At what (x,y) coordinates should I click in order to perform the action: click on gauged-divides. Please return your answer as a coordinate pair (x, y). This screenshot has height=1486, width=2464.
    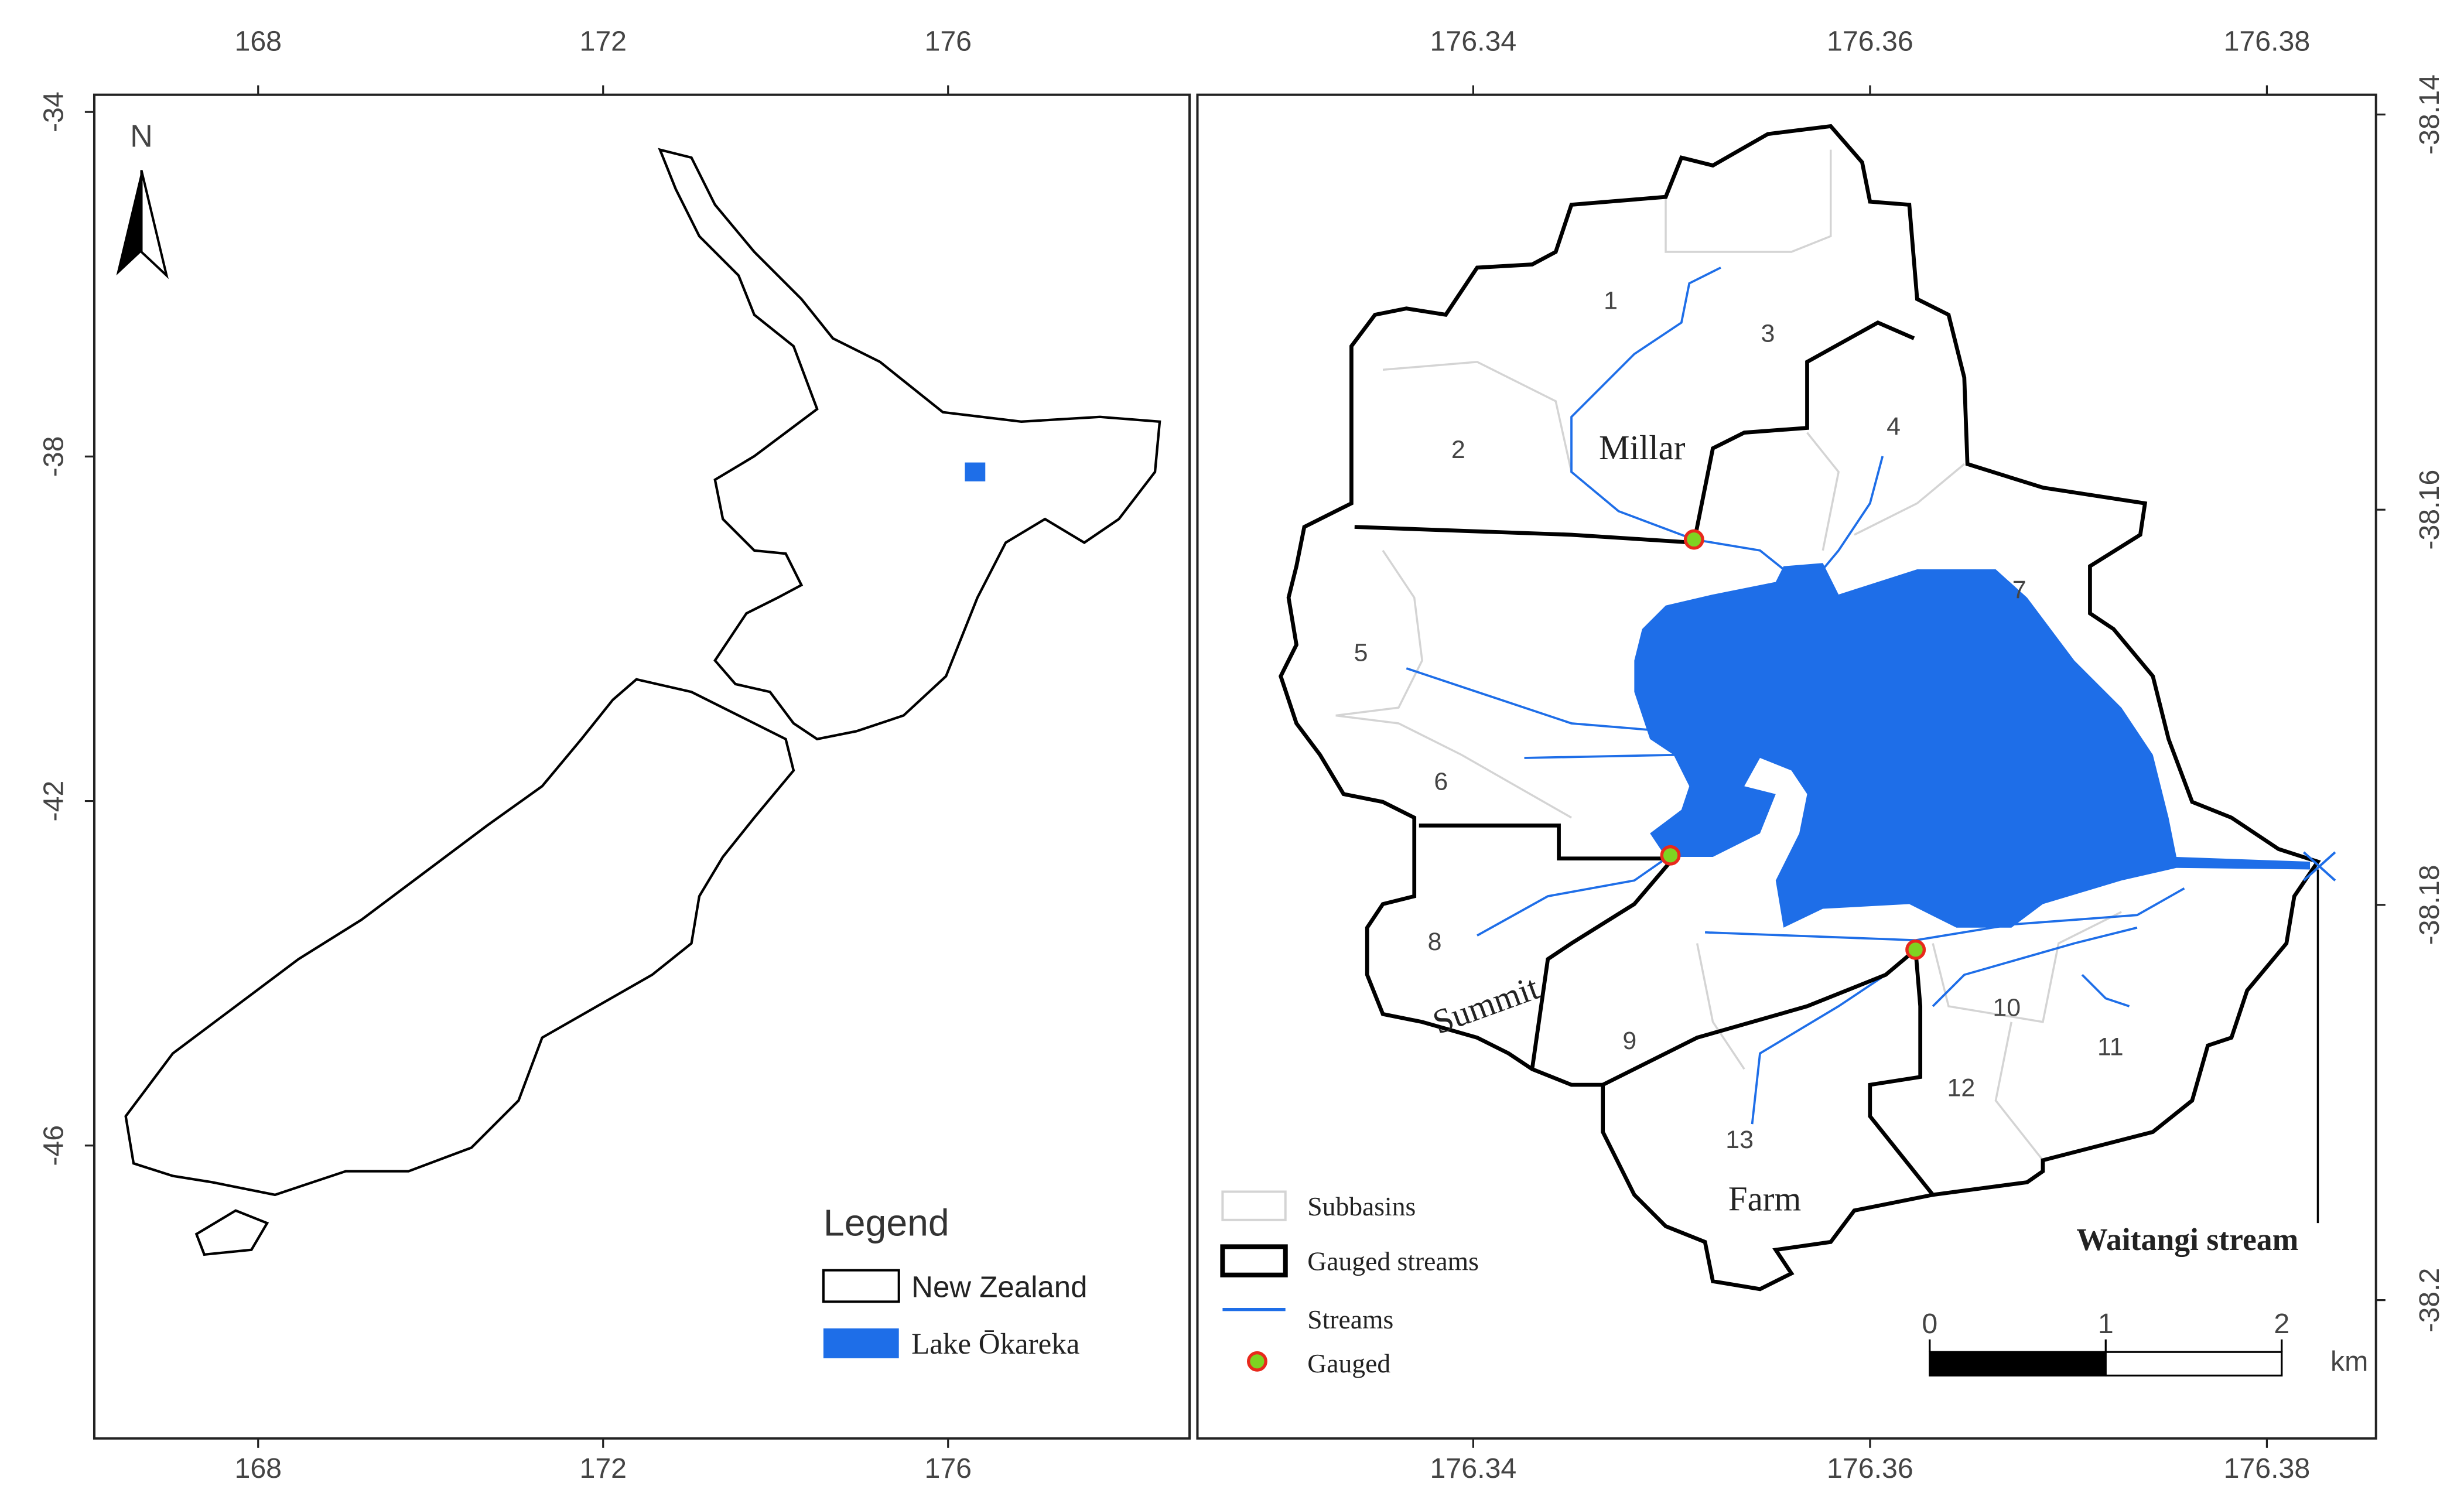
    Looking at the image, I should click on (1644, 758).